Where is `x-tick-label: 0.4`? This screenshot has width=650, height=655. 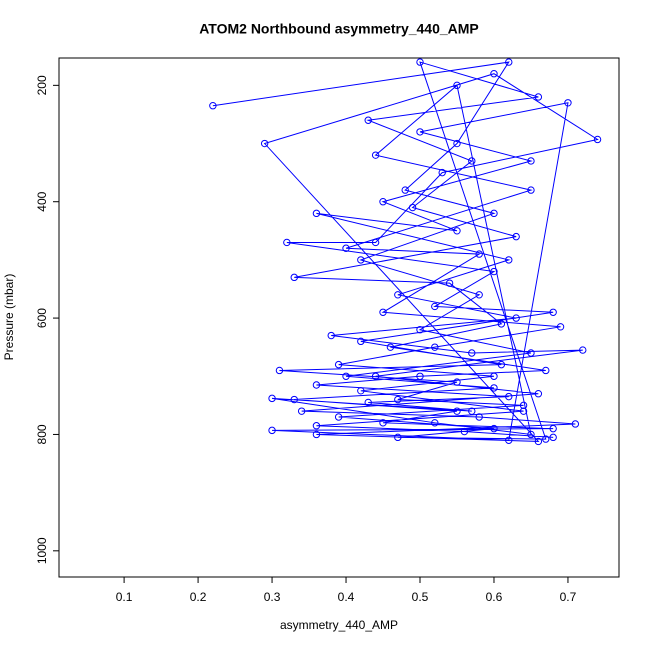 x-tick-label: 0.4 is located at coordinates (346, 597).